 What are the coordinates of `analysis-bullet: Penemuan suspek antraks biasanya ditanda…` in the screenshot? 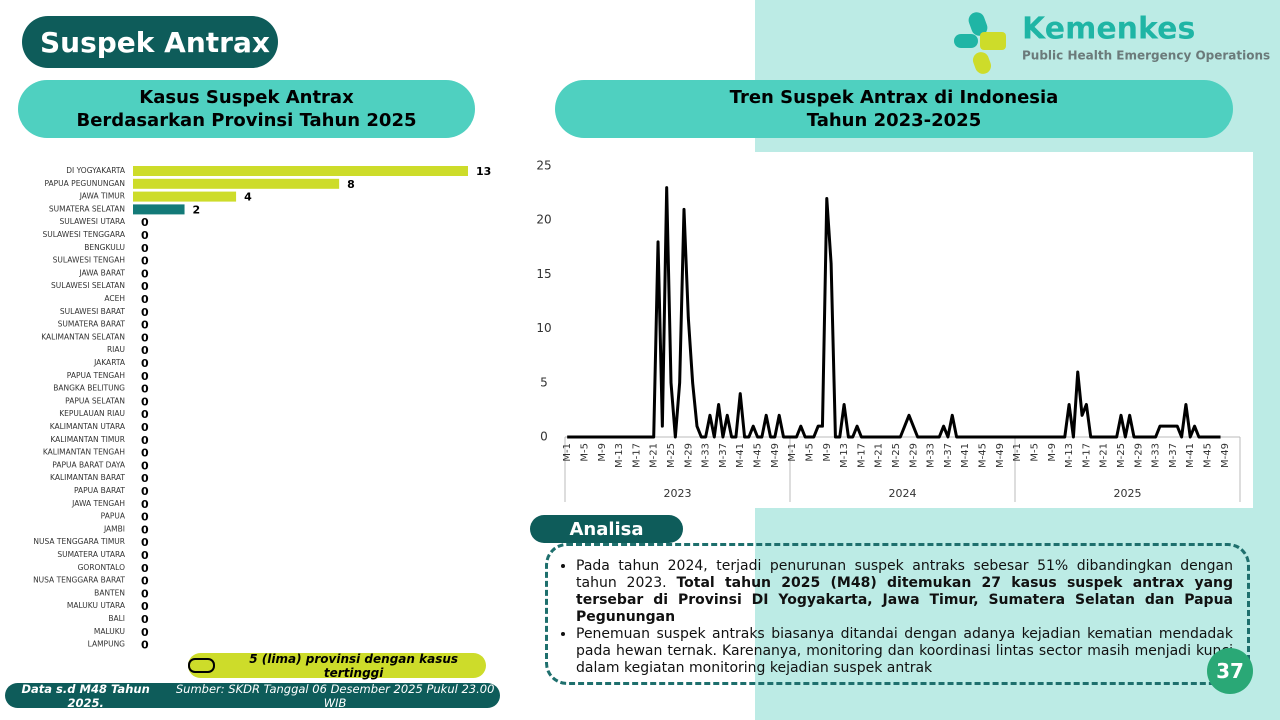 It's located at (904, 651).